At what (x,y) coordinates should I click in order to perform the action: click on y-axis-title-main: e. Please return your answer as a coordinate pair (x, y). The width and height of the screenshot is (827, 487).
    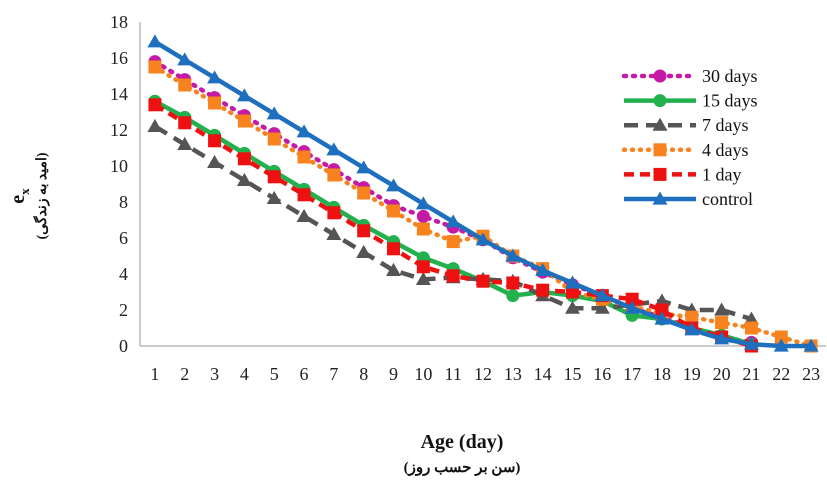
    Looking at the image, I should click on (18, 199).